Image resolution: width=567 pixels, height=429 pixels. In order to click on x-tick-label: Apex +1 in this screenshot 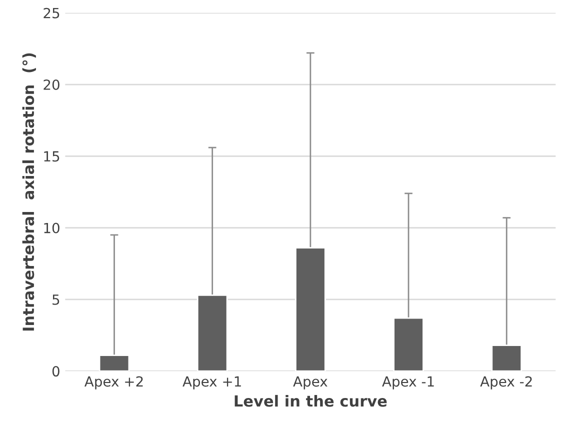, I will do `click(211, 383)`.